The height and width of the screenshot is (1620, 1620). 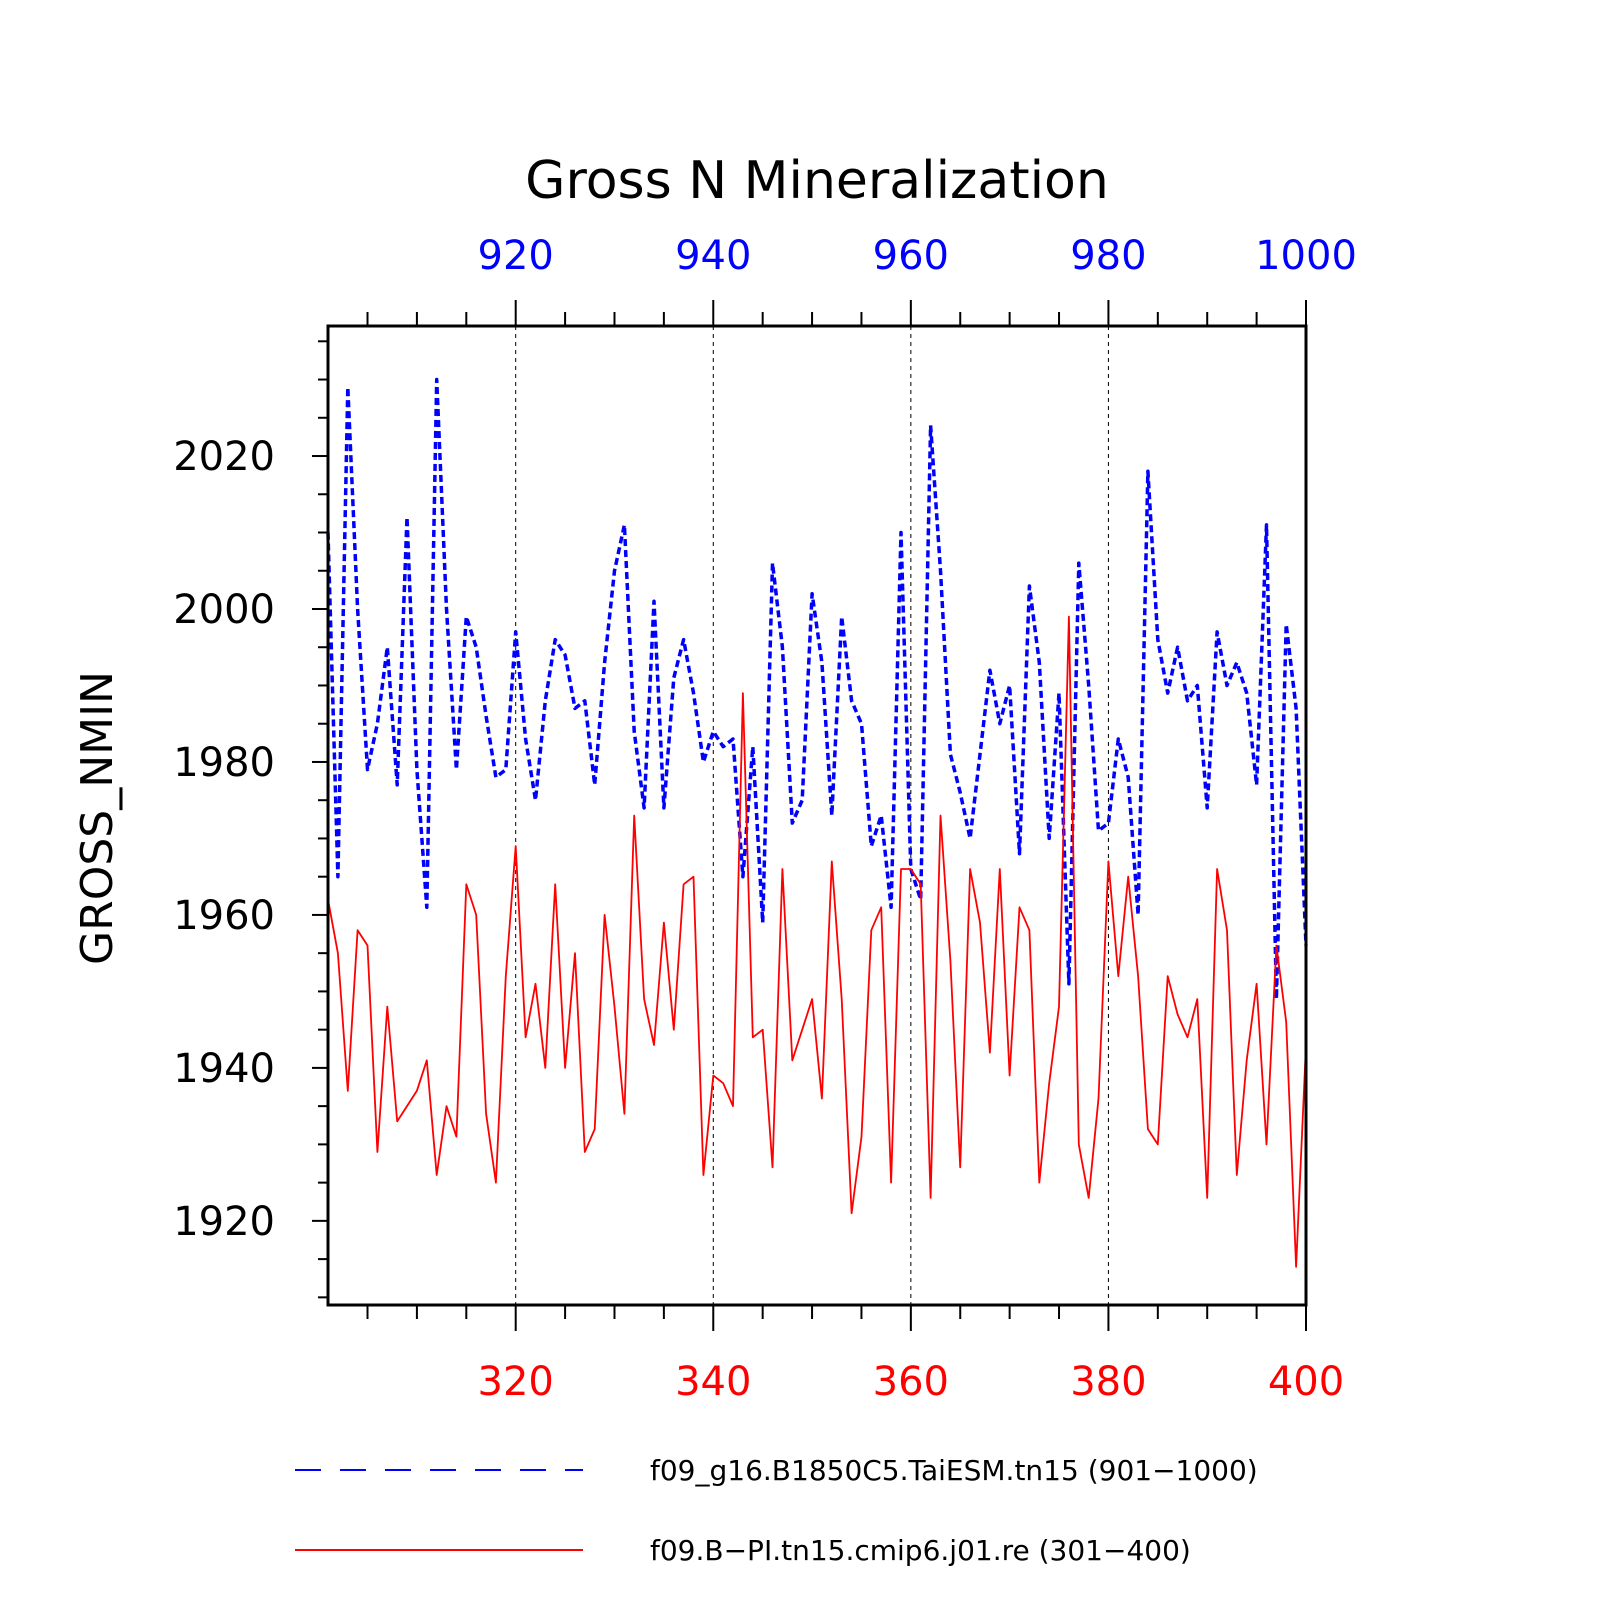 What do you see at coordinates (920, 1550) in the screenshot?
I see `legend-label: f09.B−PI.tn15.cmip6.j01.re (301−400)` at bounding box center [920, 1550].